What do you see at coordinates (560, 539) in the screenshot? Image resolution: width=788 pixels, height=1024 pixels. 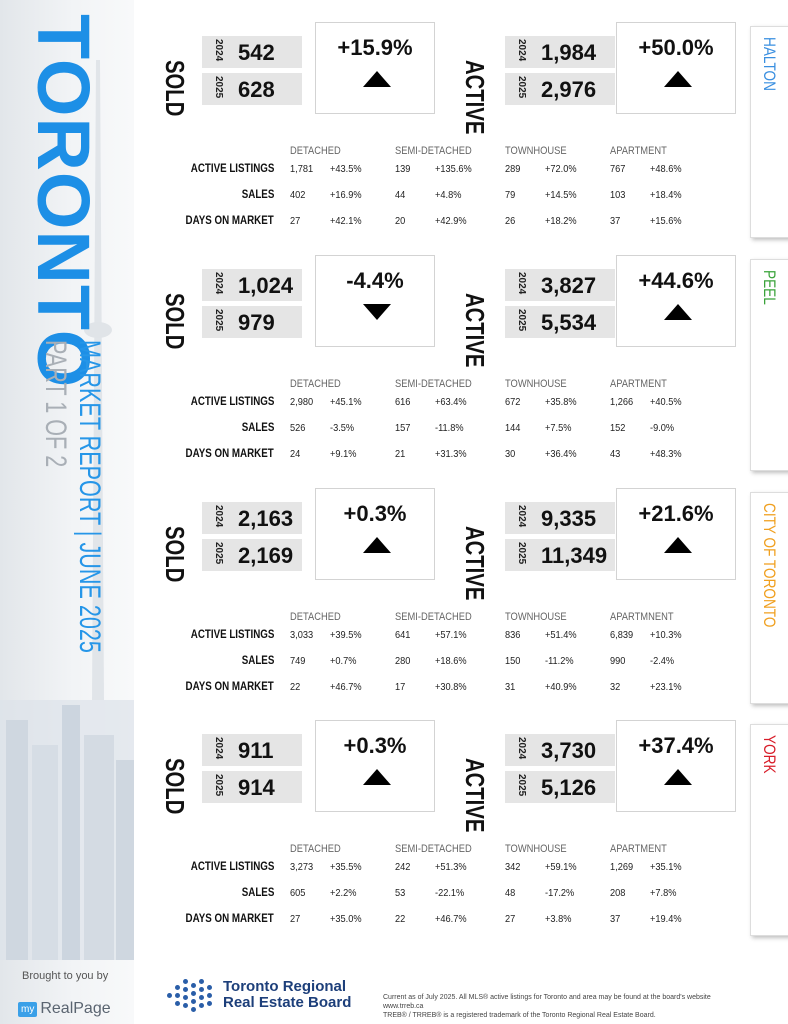 I see `active-pair: 2024 9,335 2025 11,349` at bounding box center [560, 539].